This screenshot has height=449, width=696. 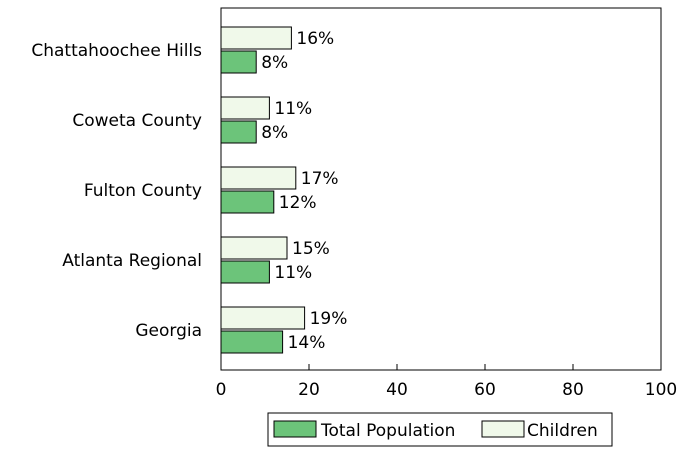 I want to click on data-label-total-population-georgia: 14%, so click(x=307, y=343).